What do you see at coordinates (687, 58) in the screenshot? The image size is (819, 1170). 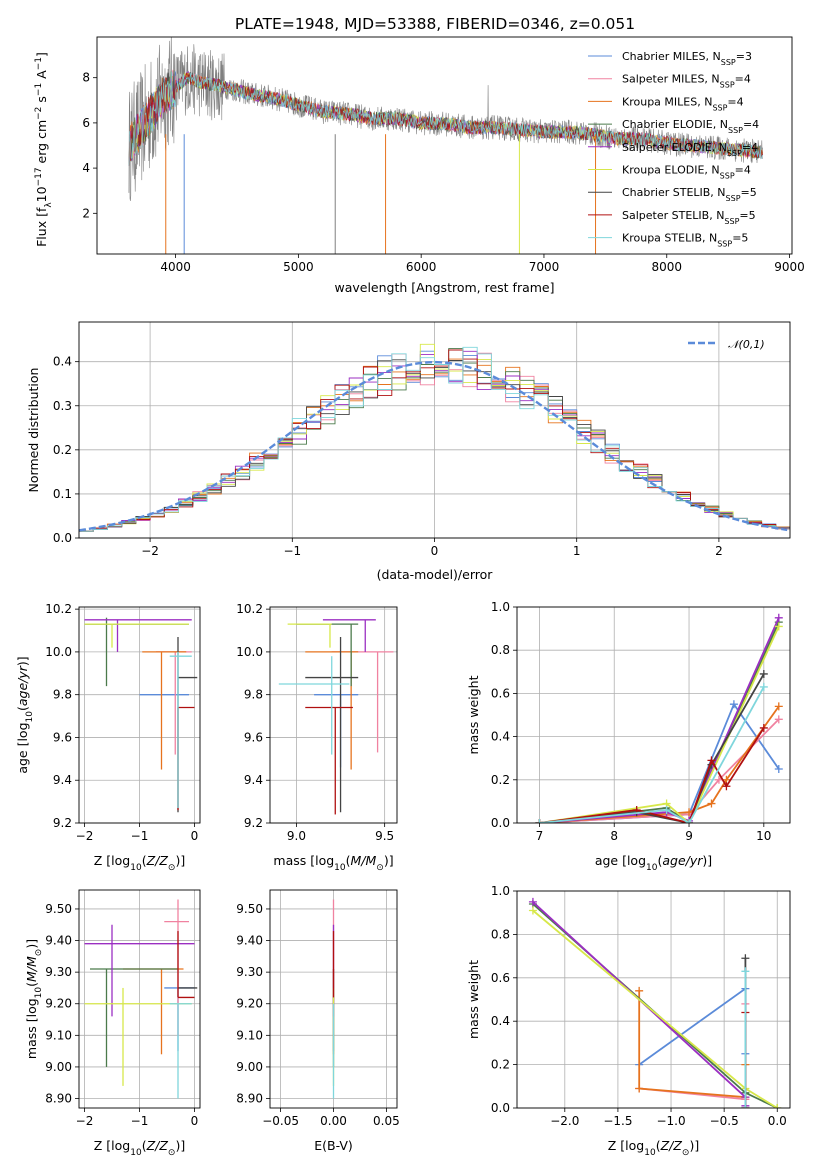 I see `legend-label: Chabrier MILES, NSSP=3` at bounding box center [687, 58].